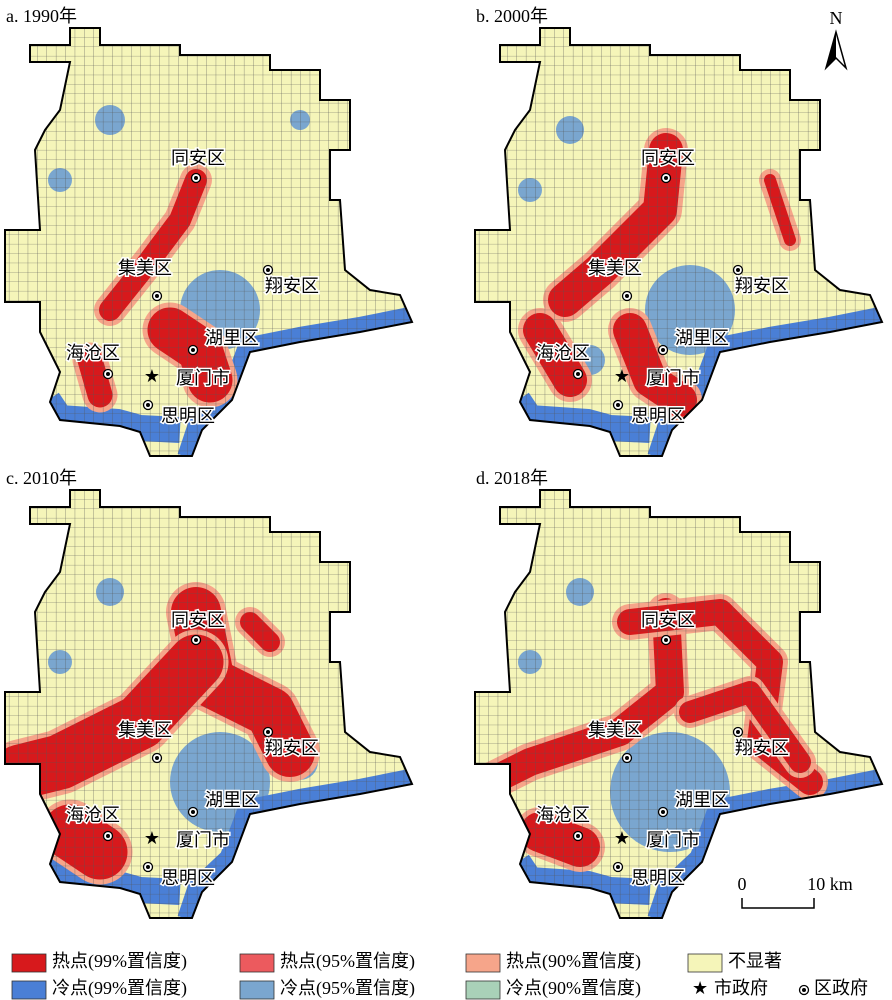  I want to click on north-arrow-half, so click(831, 50).